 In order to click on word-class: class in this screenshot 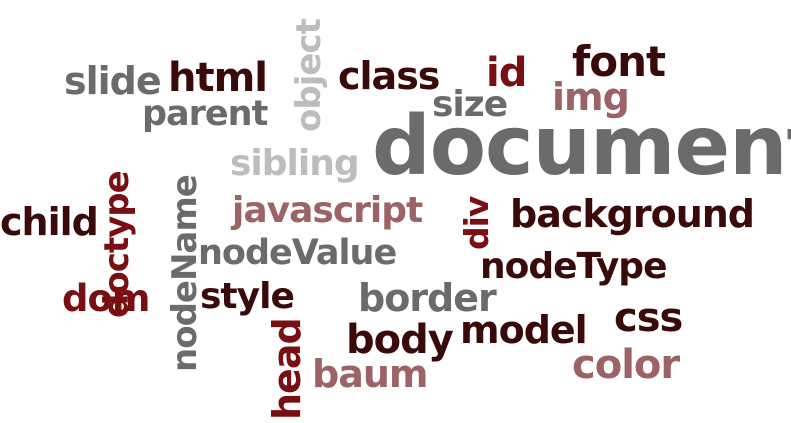, I will do `click(389, 76)`.